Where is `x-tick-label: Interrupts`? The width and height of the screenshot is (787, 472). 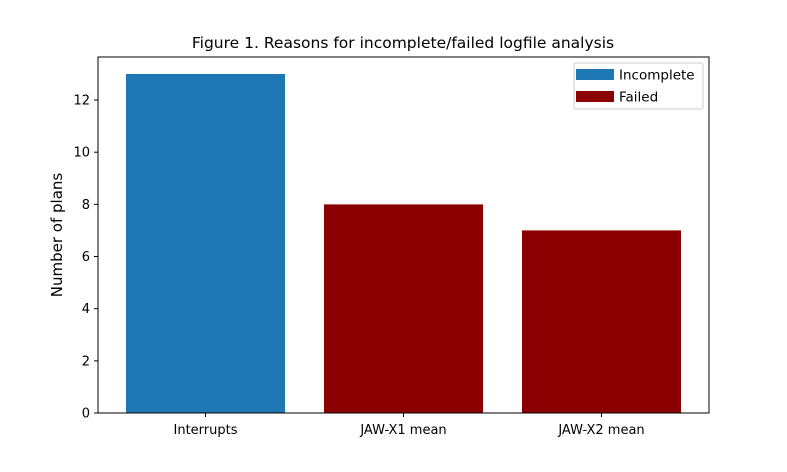 x-tick-label: Interrupts is located at coordinates (206, 430).